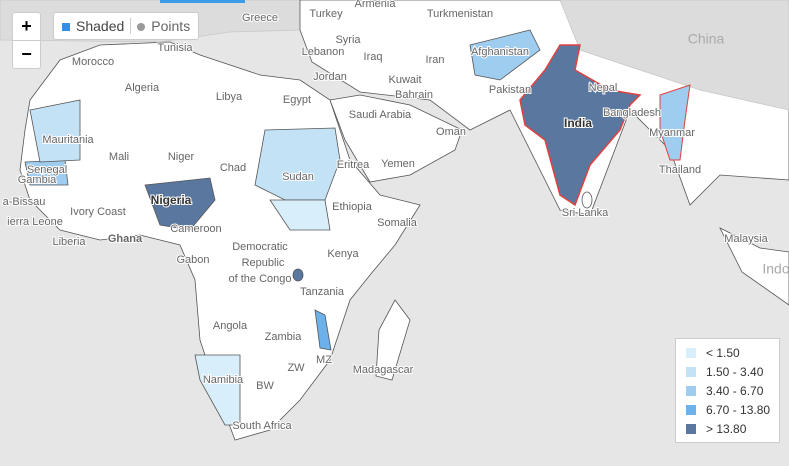  I want to click on nigeria, so click(180, 204).